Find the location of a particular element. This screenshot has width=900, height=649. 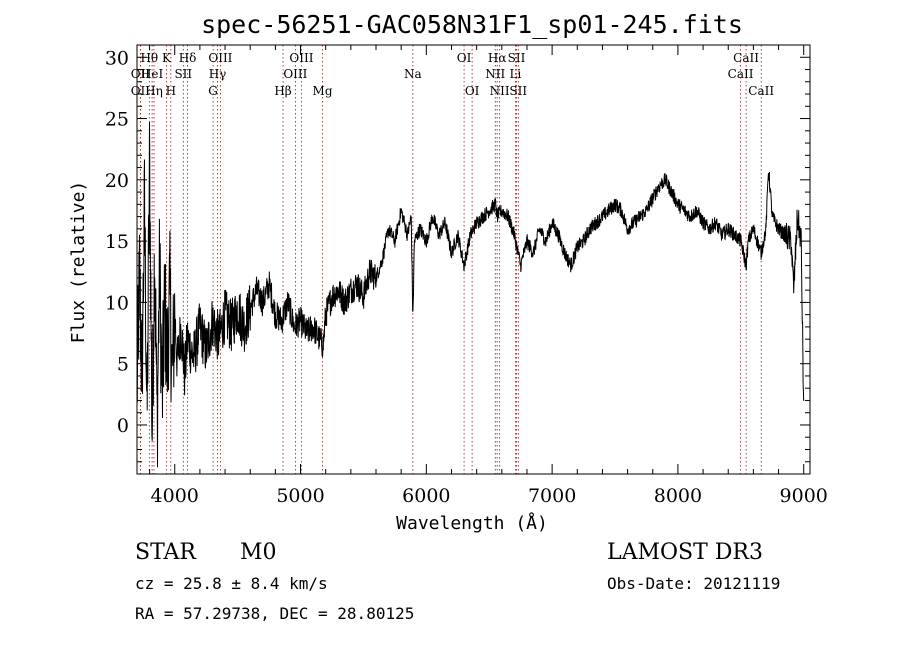

y-tick-label: 20 is located at coordinates (117, 181).